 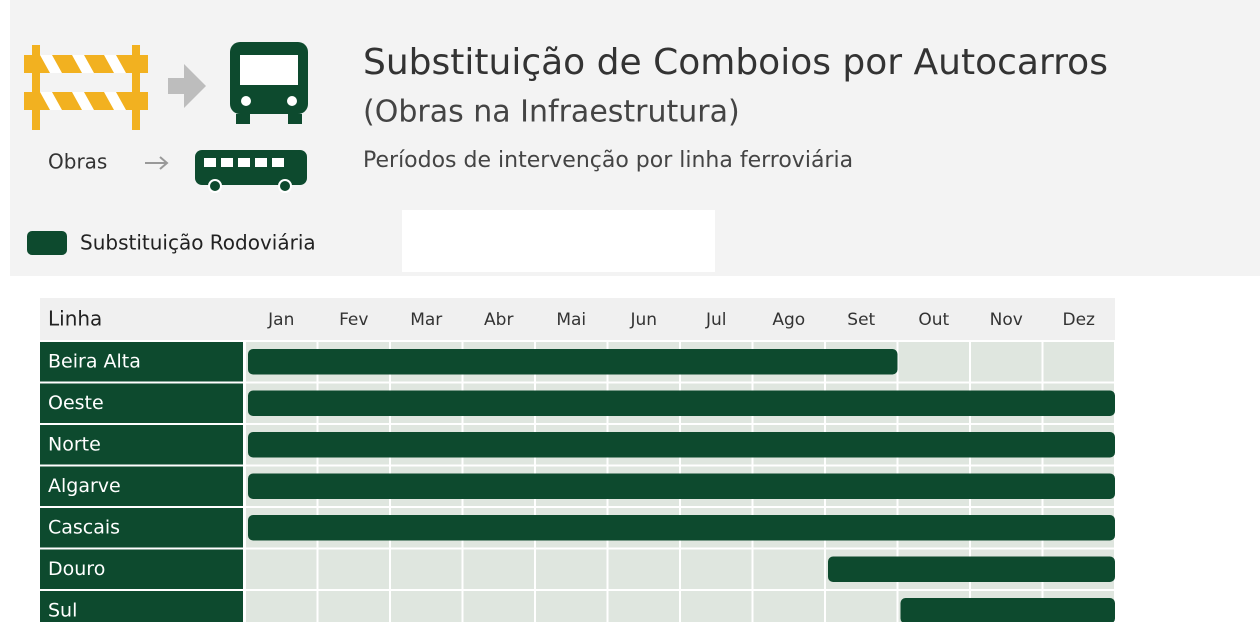 I want to click on row-label: Douro, so click(x=76, y=569).